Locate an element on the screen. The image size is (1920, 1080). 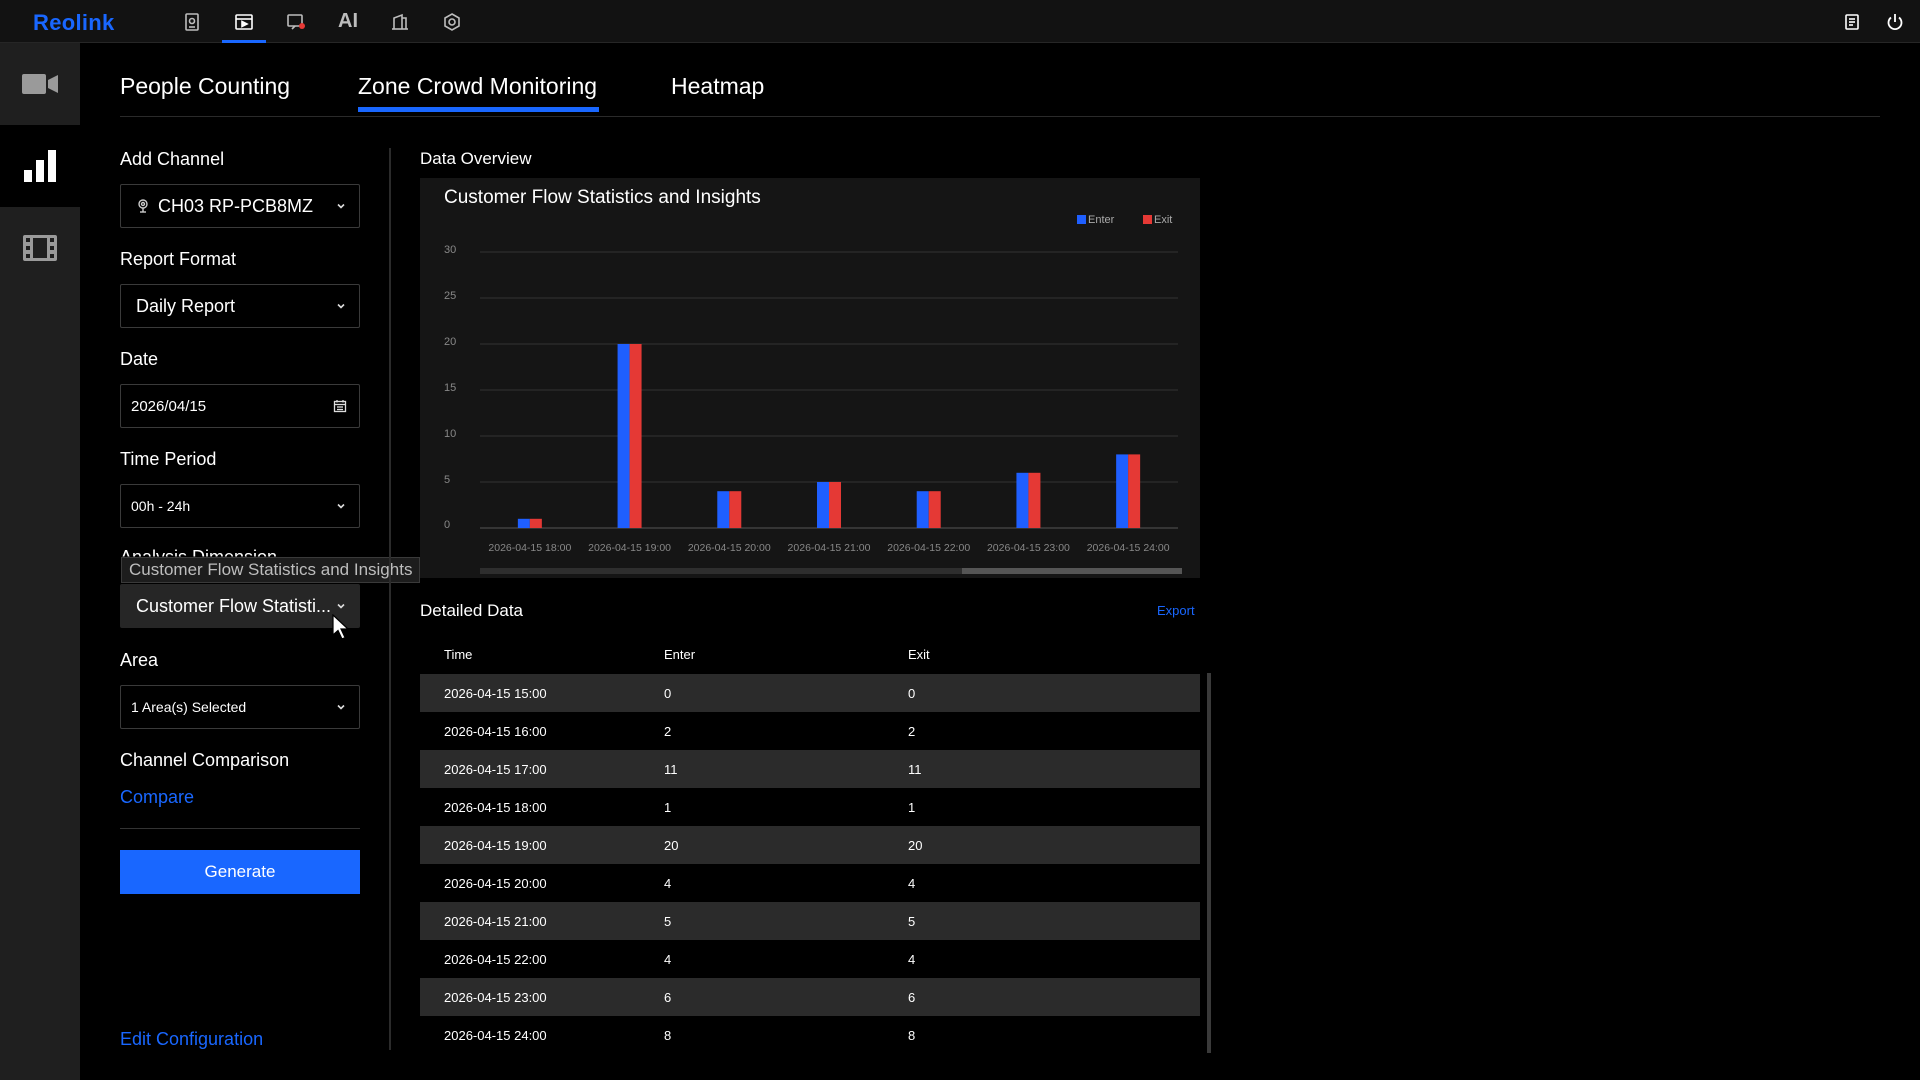
channel-value: CH03 RP-PCB8MZ is located at coordinates (236, 205).